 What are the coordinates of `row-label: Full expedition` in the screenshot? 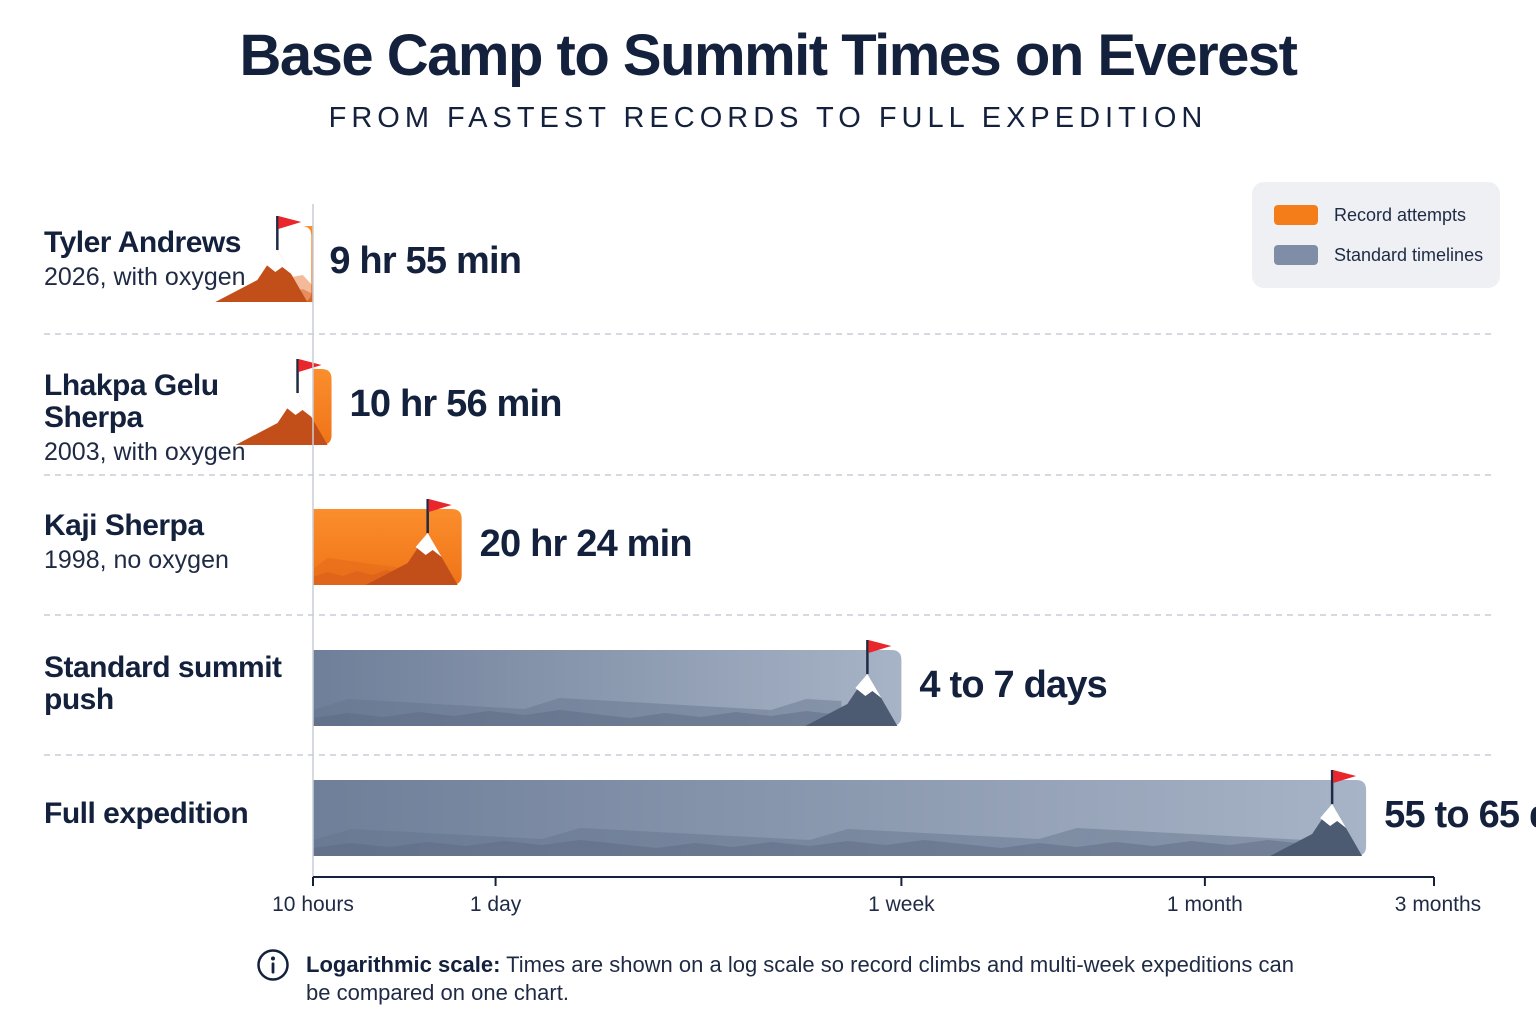 It's located at (176, 814).